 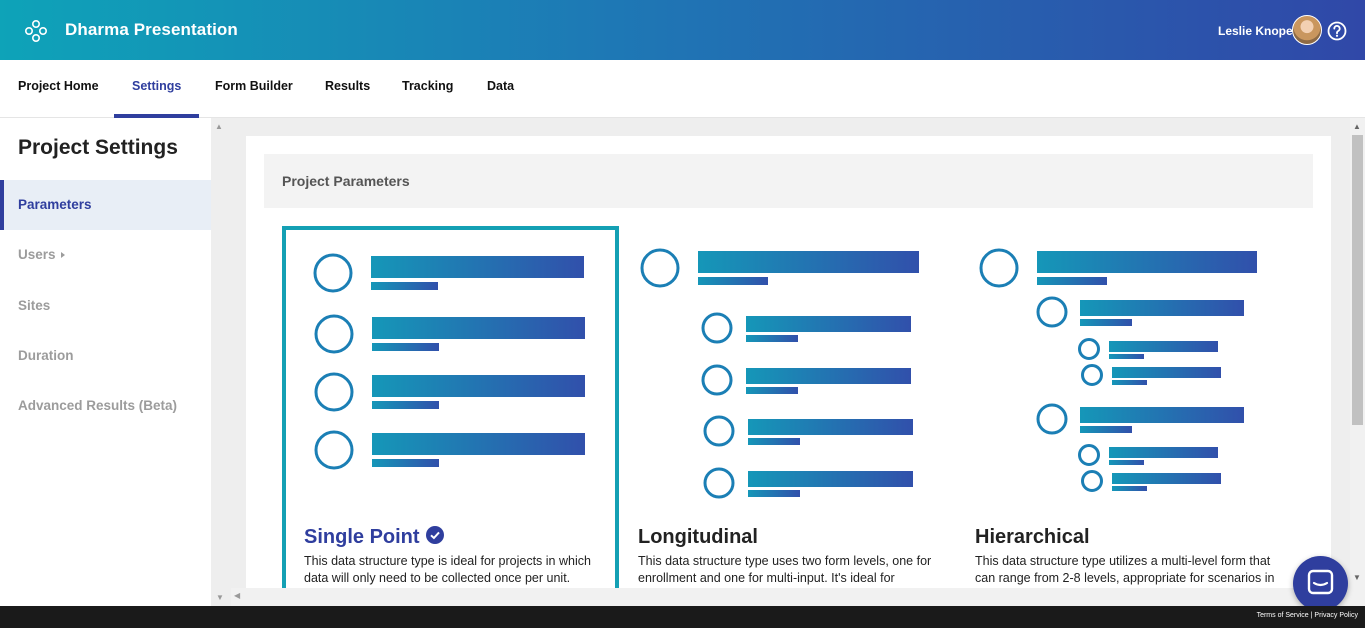 I want to click on option-title-text: Single Point, so click(x=362, y=537).